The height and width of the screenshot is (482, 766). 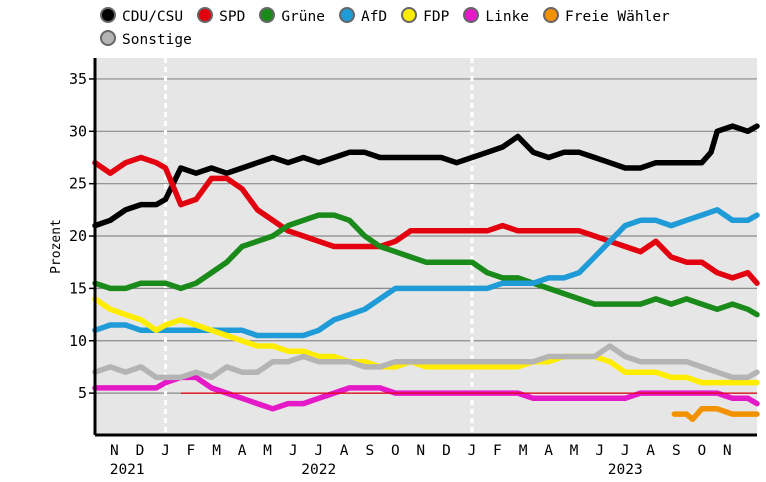 What do you see at coordinates (78, 79) in the screenshot?
I see `y-tick-label: 35` at bounding box center [78, 79].